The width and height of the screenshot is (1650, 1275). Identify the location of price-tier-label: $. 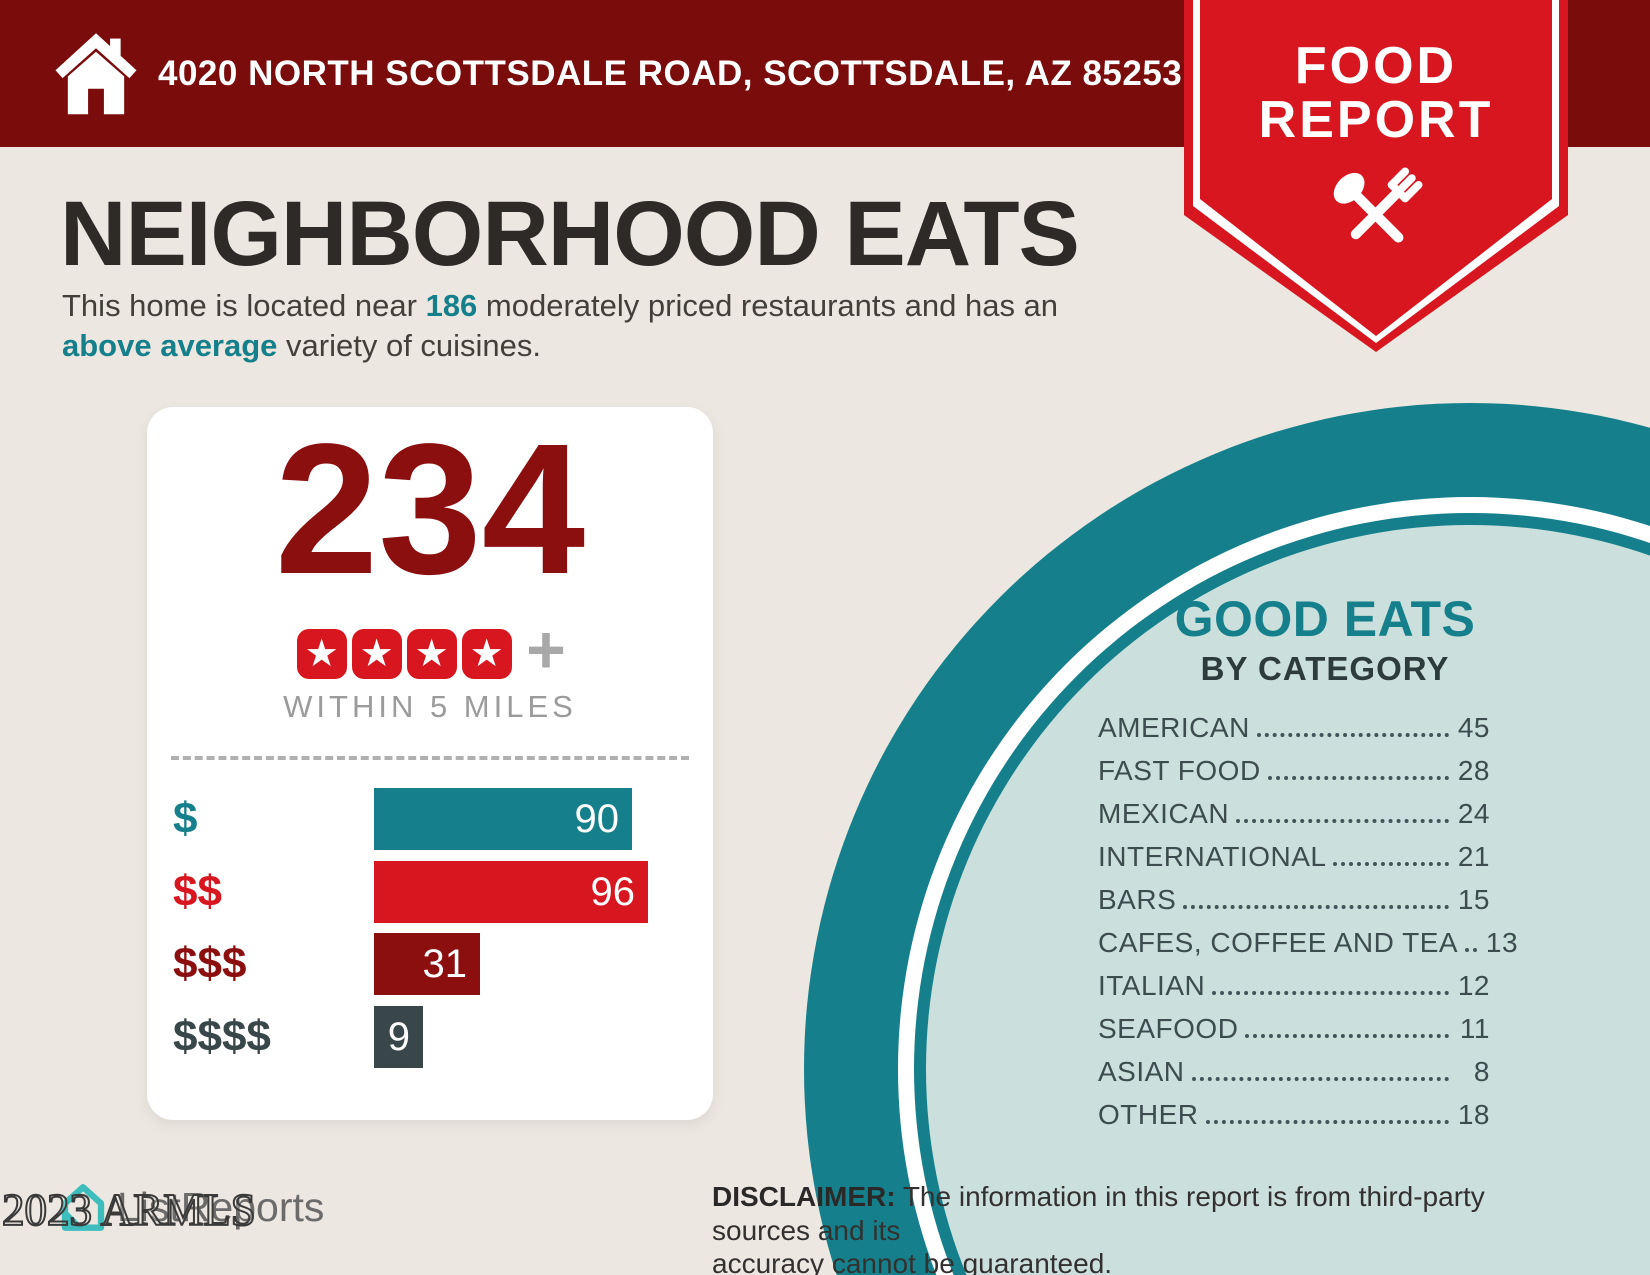
(185, 818).